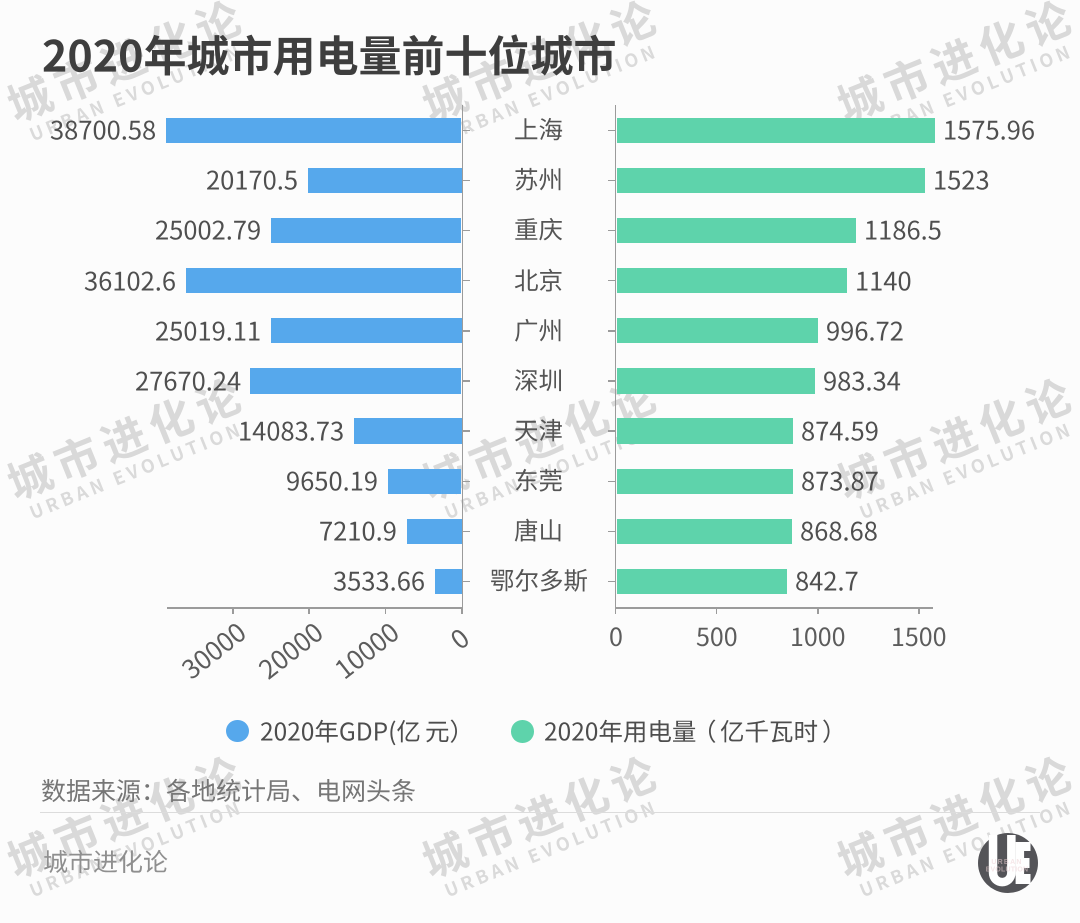 The image size is (1080, 923). Describe the element at coordinates (1006, 862) in the screenshot. I see `svg-text: URBAN` at that location.